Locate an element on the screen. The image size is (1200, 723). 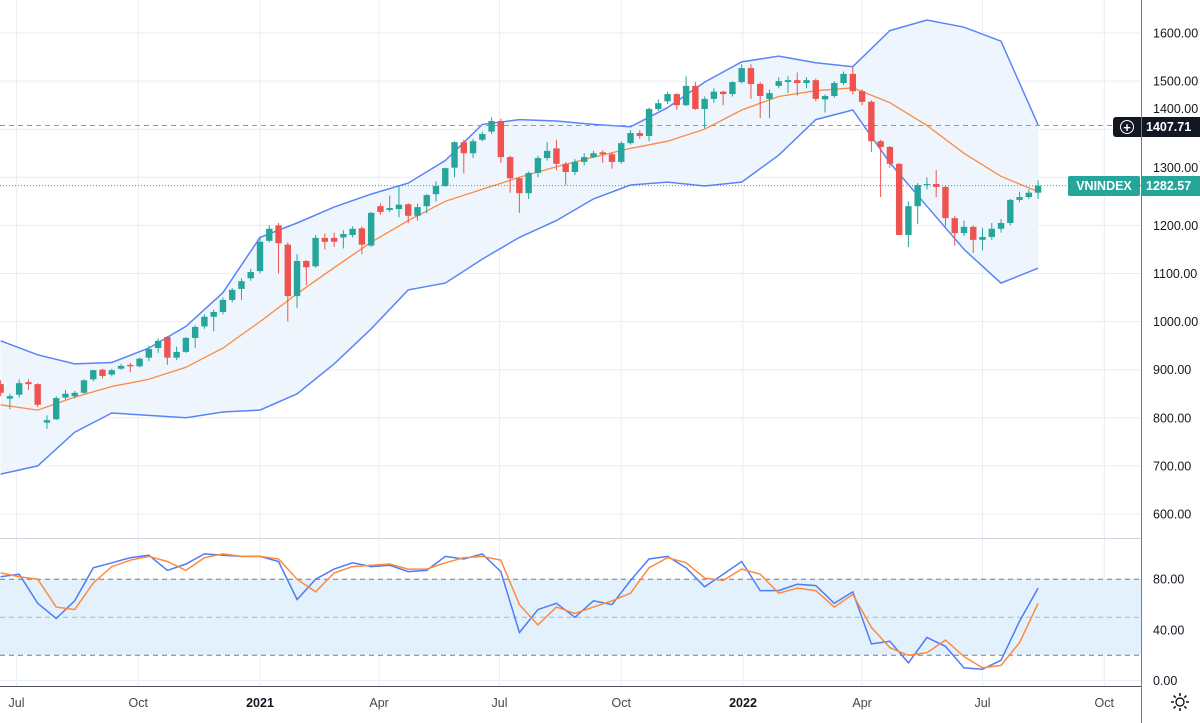
price-scale is located at coordinates (1171, 343).